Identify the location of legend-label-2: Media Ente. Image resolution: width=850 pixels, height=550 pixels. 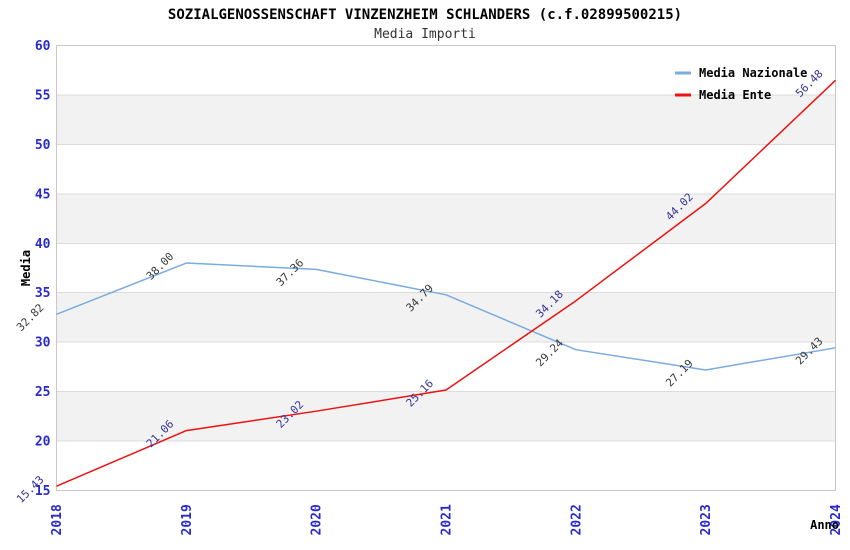
(735, 95).